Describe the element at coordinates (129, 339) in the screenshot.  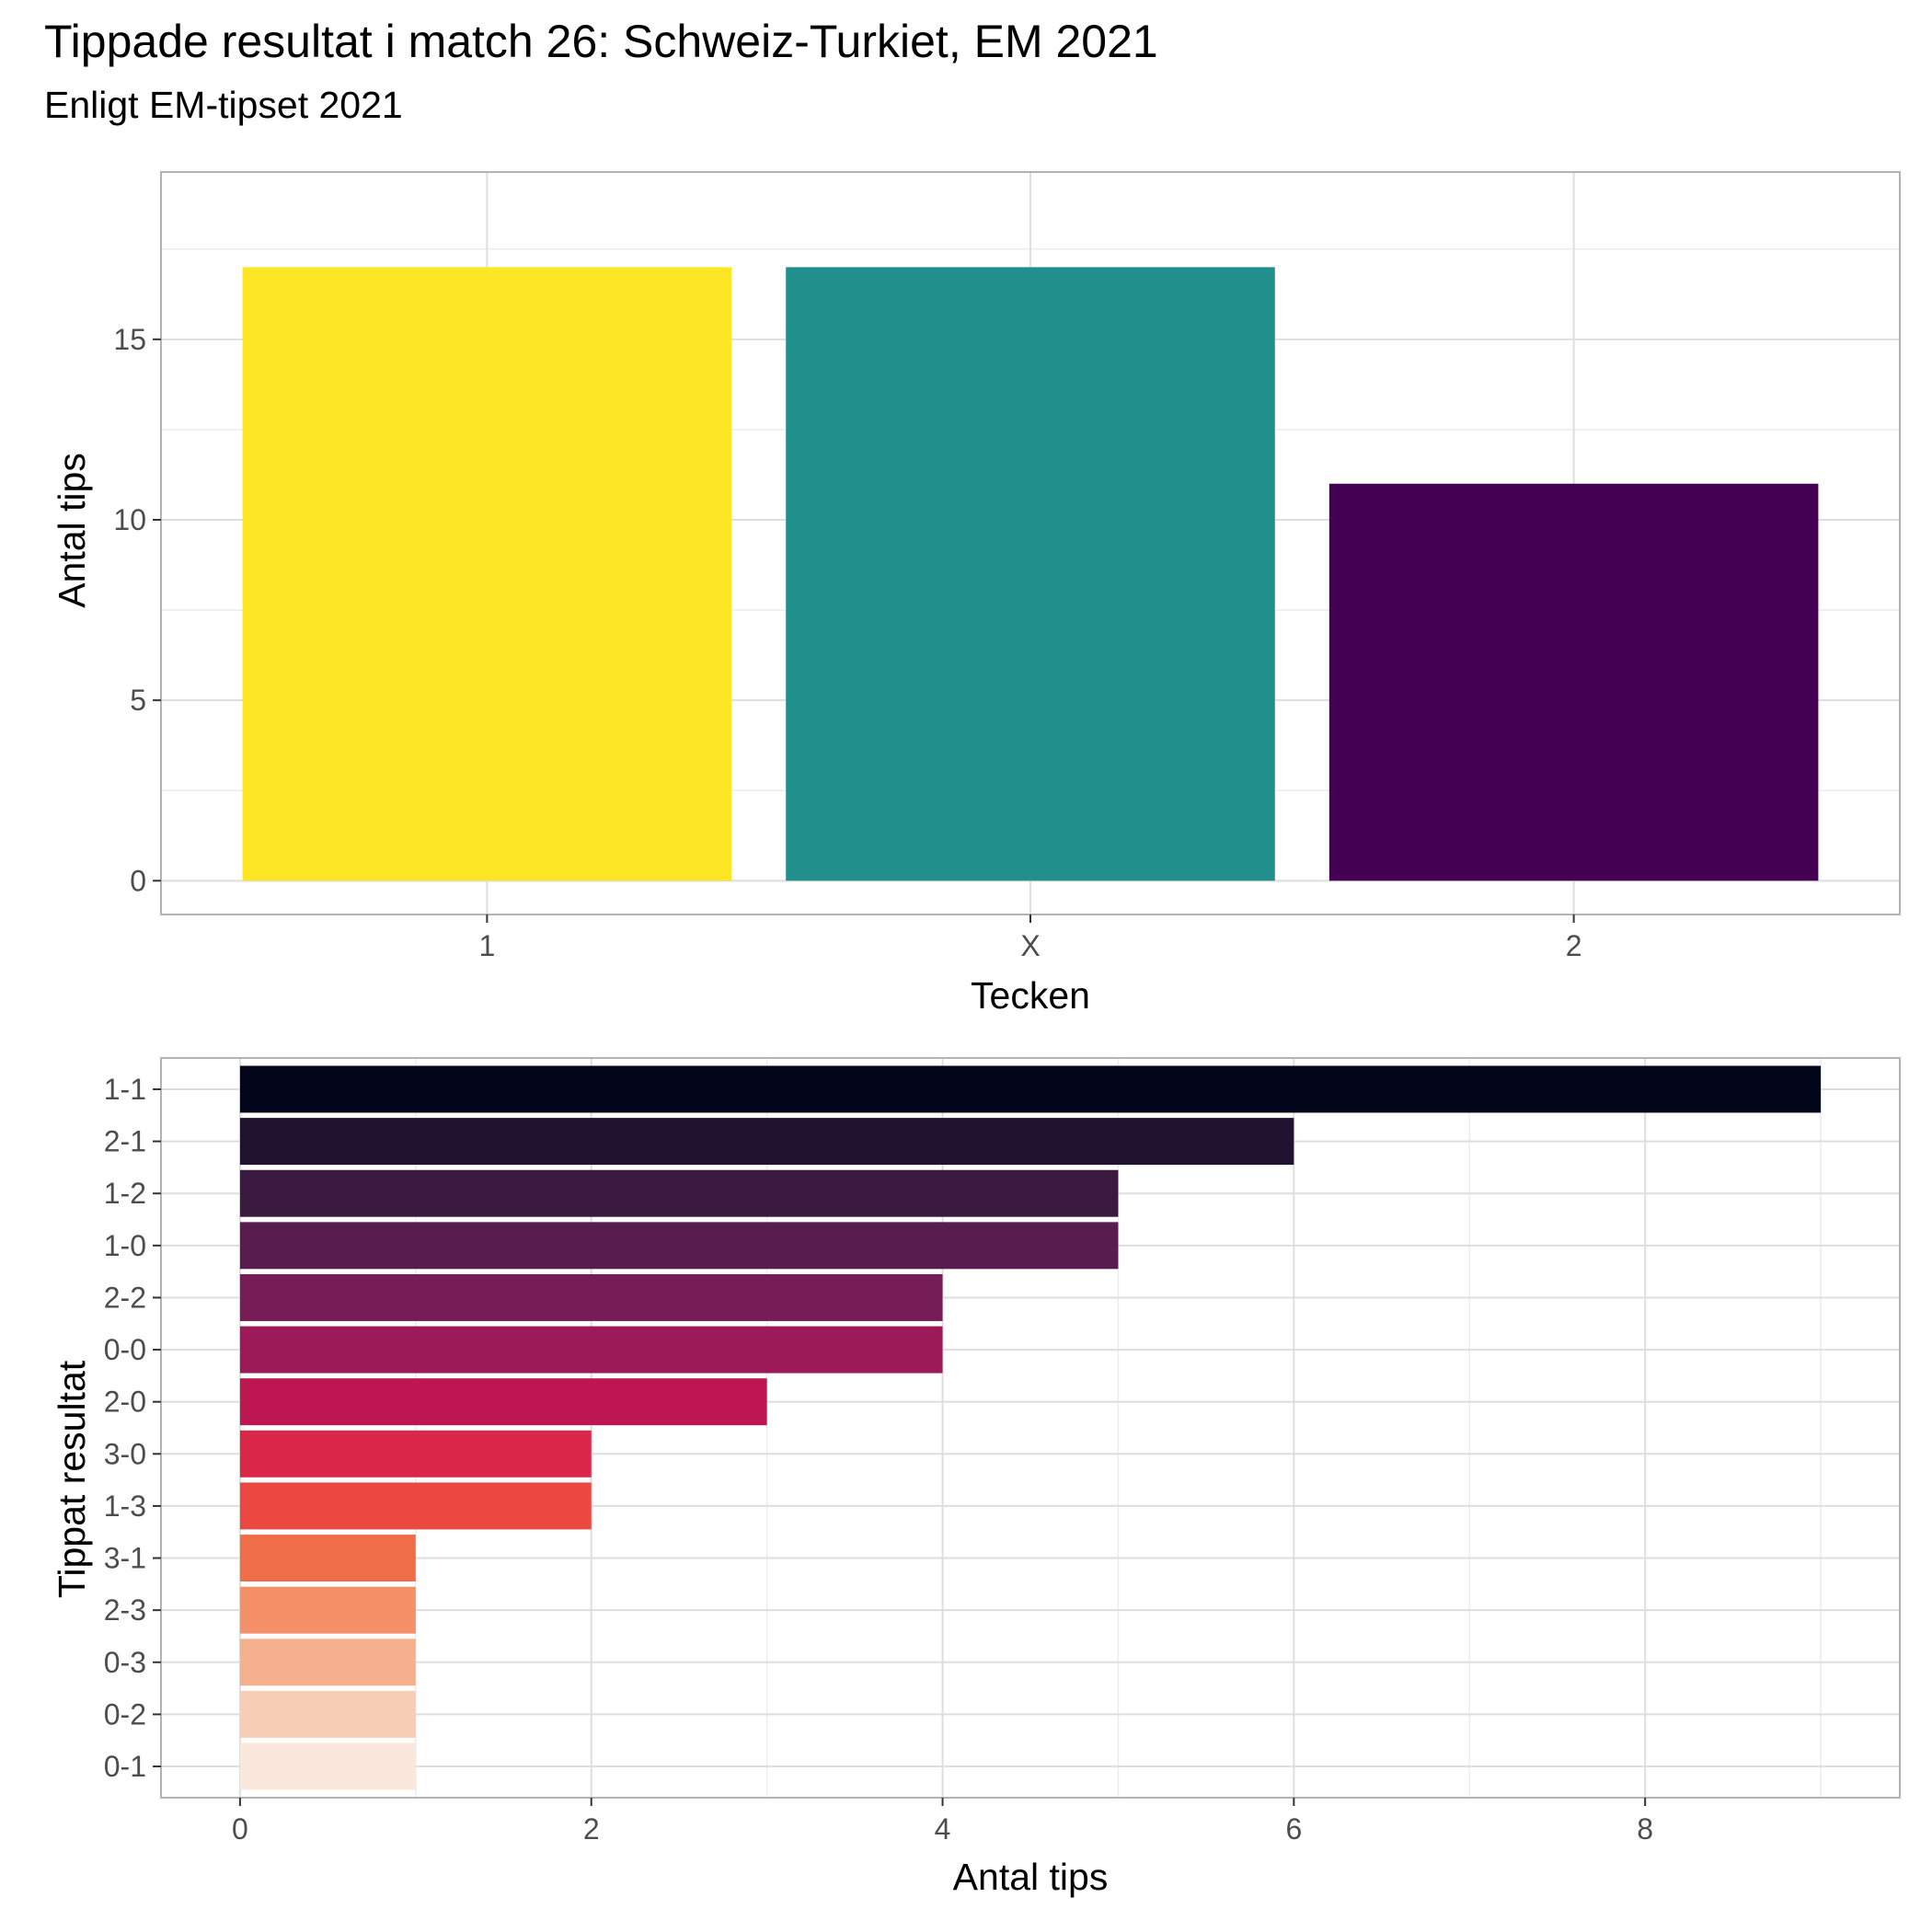
I see `tecken-y-tick-label: 15` at that location.